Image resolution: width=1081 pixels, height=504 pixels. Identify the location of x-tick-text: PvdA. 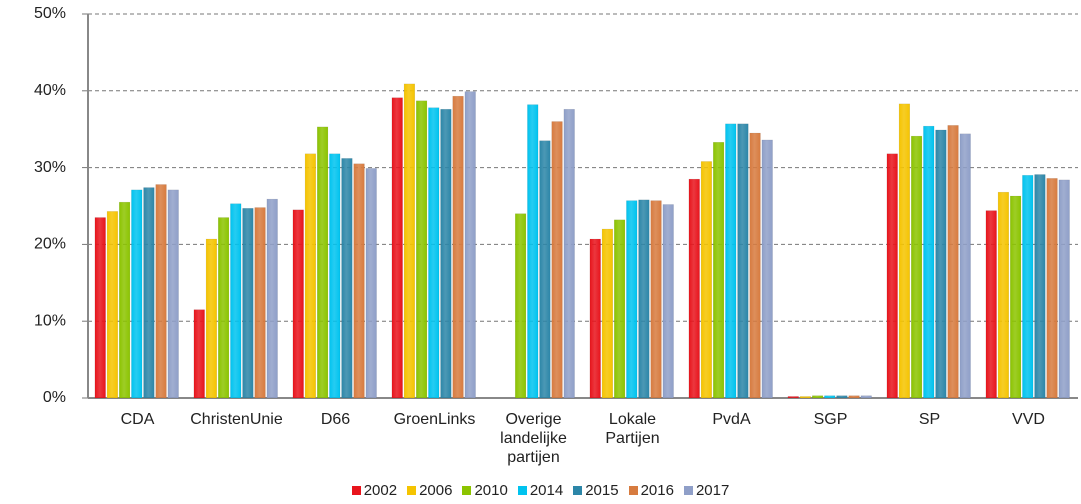
(731, 419).